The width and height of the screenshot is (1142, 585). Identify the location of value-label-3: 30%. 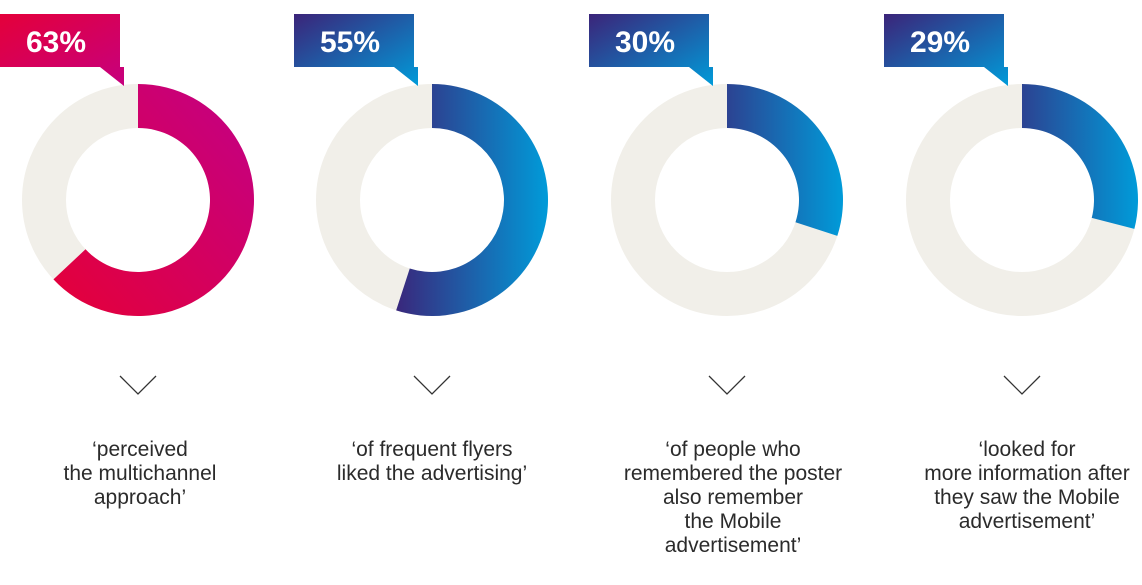
(645, 42).